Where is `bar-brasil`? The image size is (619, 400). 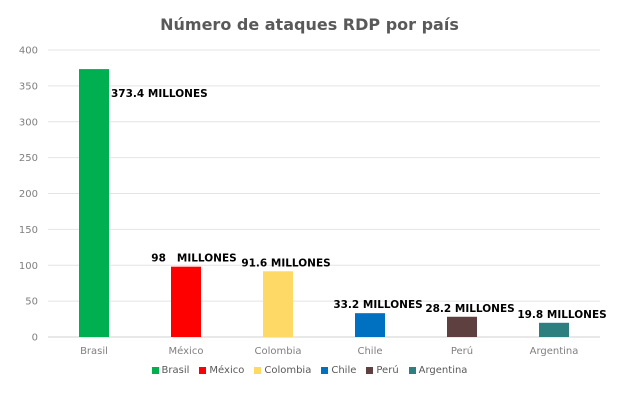 bar-brasil is located at coordinates (94, 203).